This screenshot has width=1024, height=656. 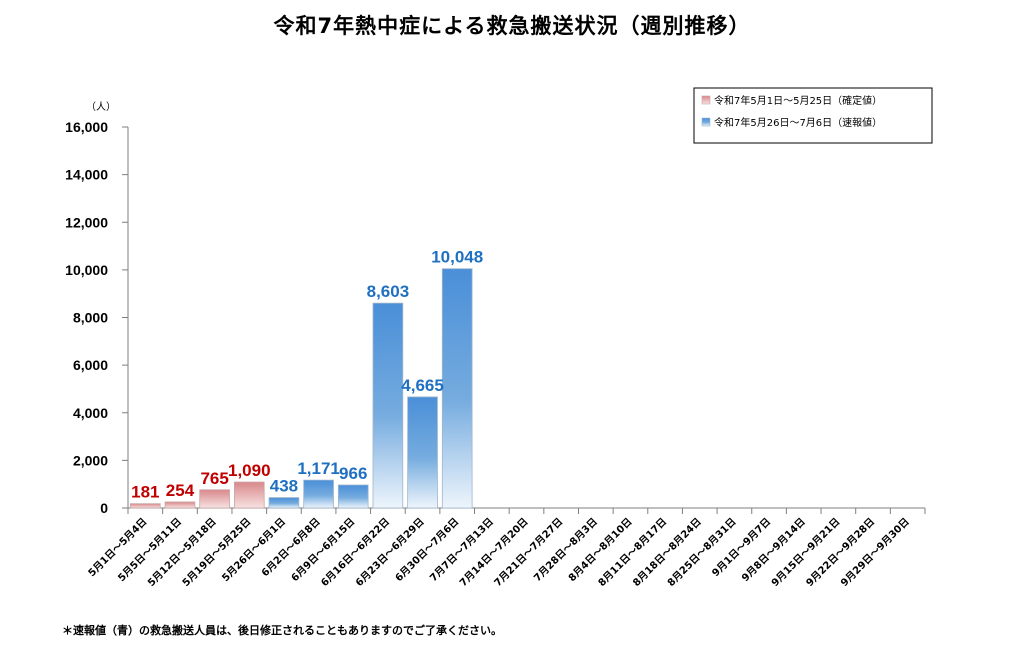 What do you see at coordinates (86, 175) in the screenshot?
I see `y-tick-label: 14,000` at bounding box center [86, 175].